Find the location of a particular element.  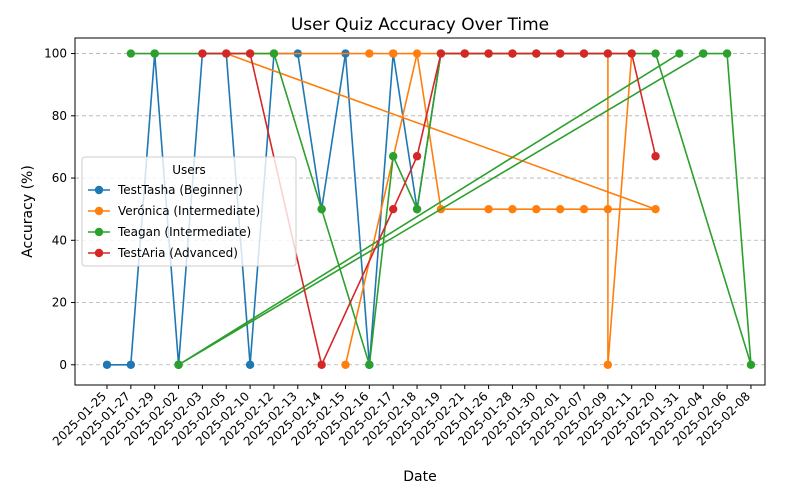

y-axis-title: Accuracy (%) is located at coordinates (28, 211).